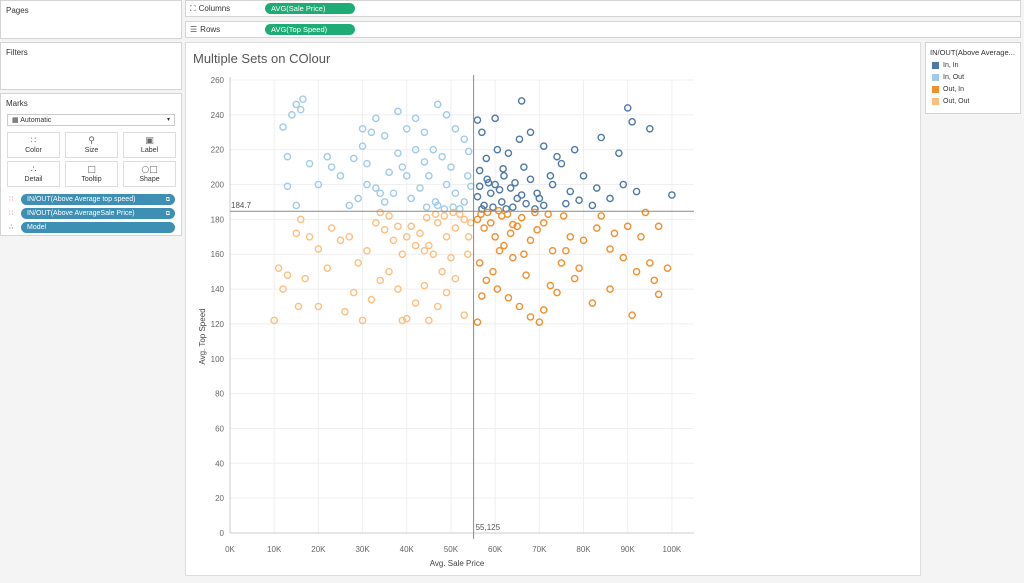 This screenshot has height=583, width=1024. Describe the element at coordinates (603, 29) in the screenshot. I see `rows-shelf: ☰ Rows AVG(Top Speed)` at that location.